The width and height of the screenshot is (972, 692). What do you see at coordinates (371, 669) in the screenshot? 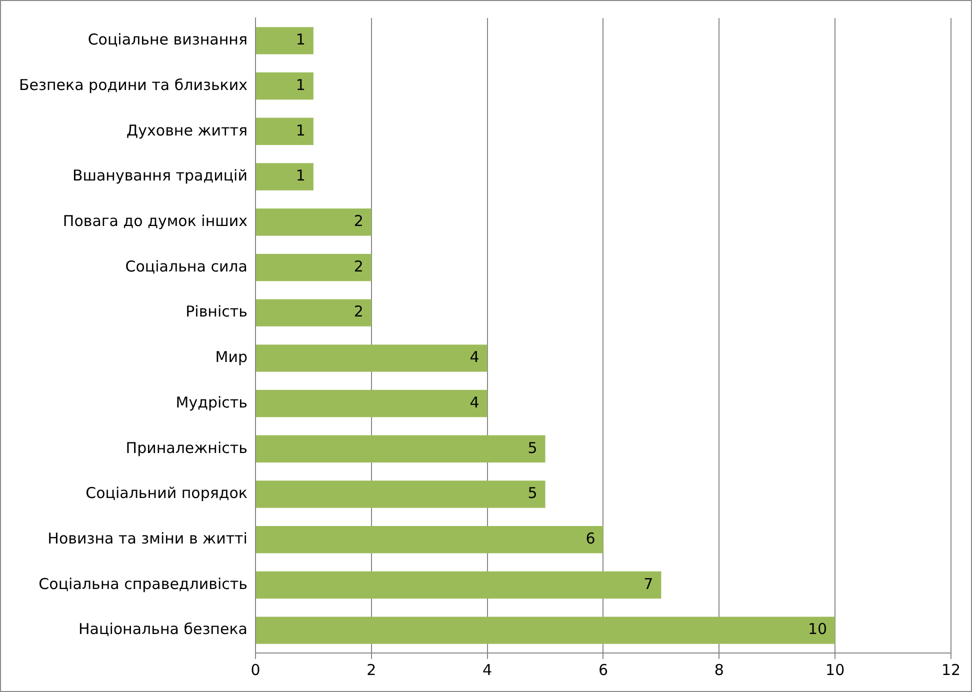
I see `x-tick-label: 2` at bounding box center [371, 669].